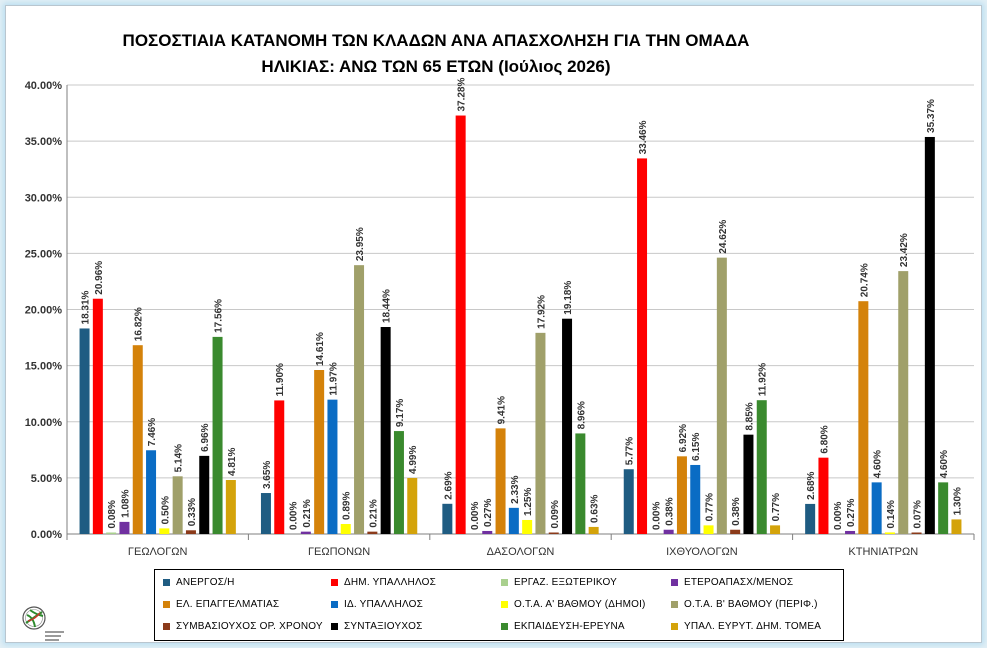 This screenshot has width=987, height=648. I want to click on data-label: 2.69%, so click(448, 485).